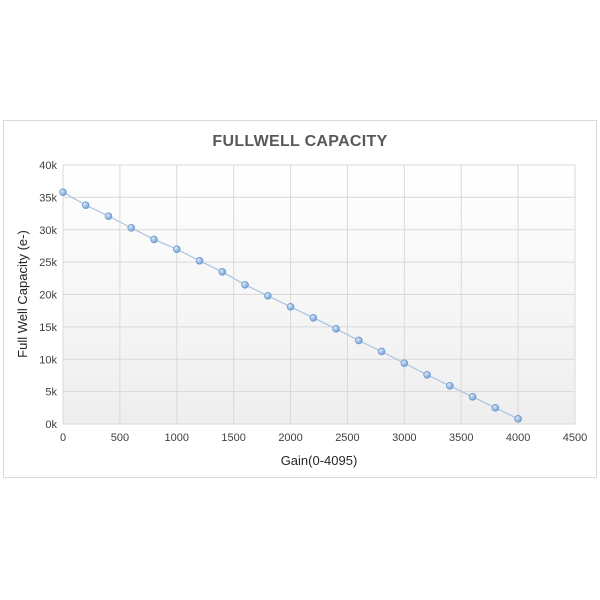  I want to click on x-tick-label: 3000, so click(404, 438).